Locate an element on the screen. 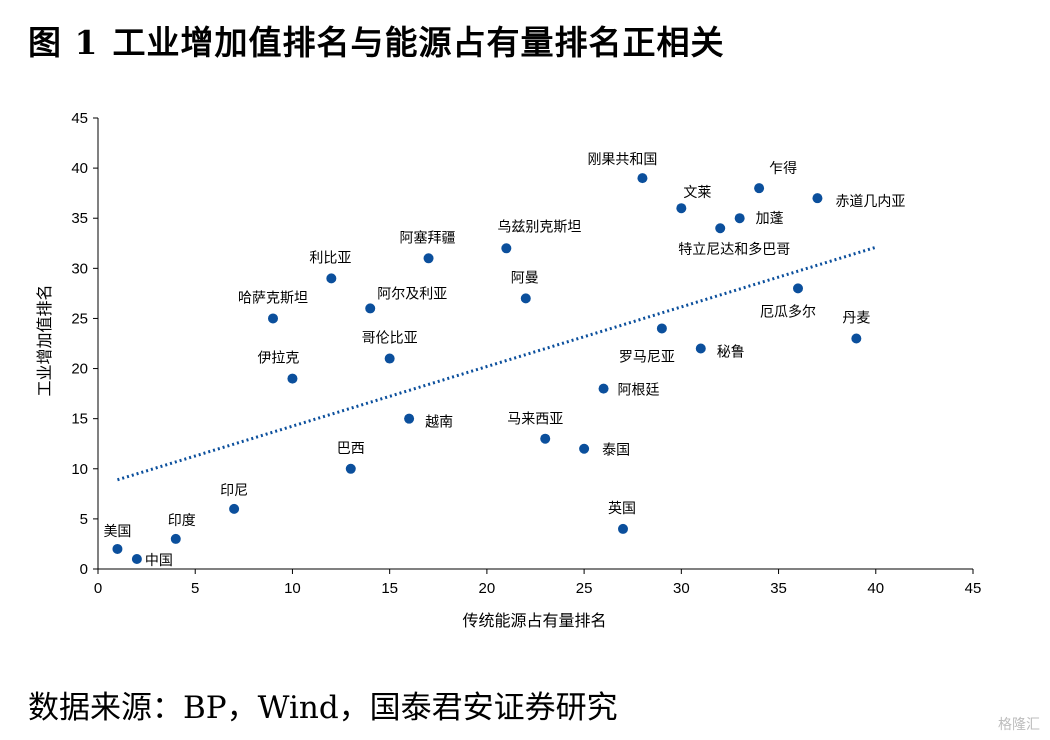  point-label: 阿曼 is located at coordinates (525, 278).